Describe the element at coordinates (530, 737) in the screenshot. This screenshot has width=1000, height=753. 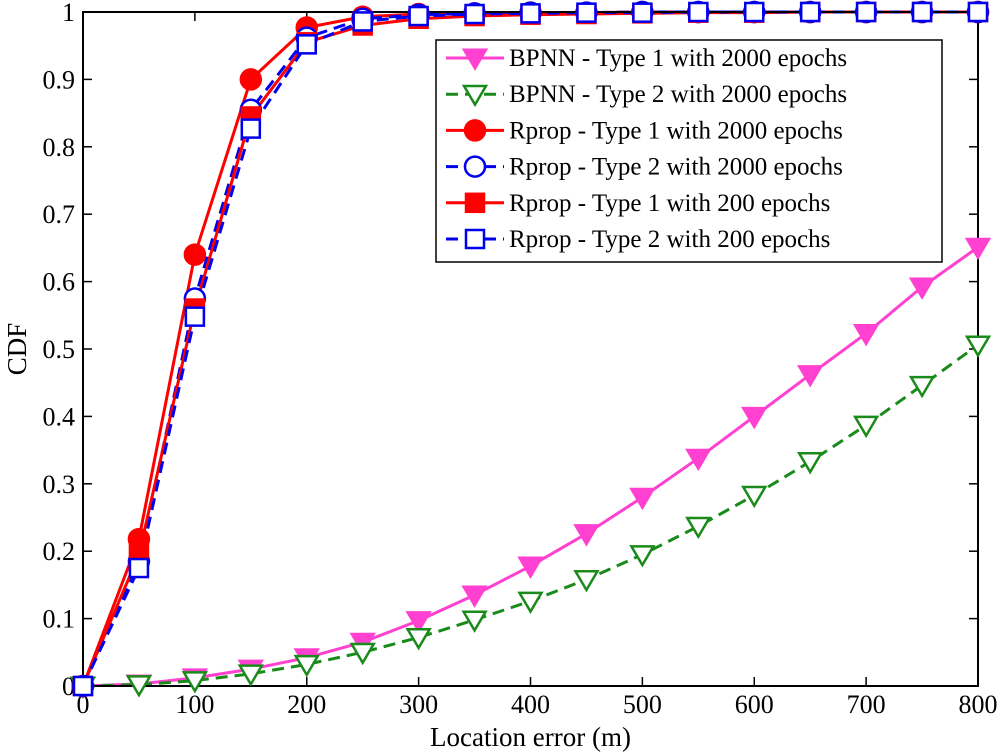
I see `x-axis-label: Location error (m)` at that location.